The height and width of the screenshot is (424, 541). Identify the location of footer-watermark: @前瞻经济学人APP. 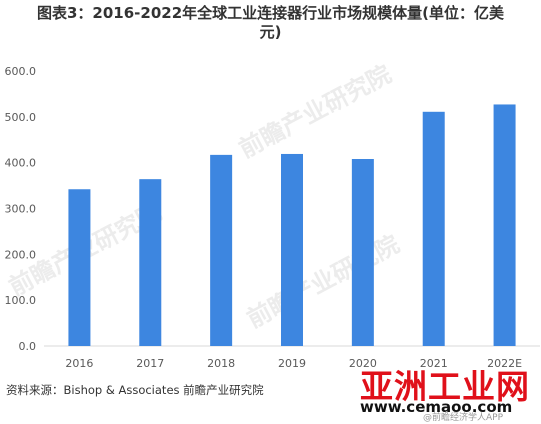
(463, 418).